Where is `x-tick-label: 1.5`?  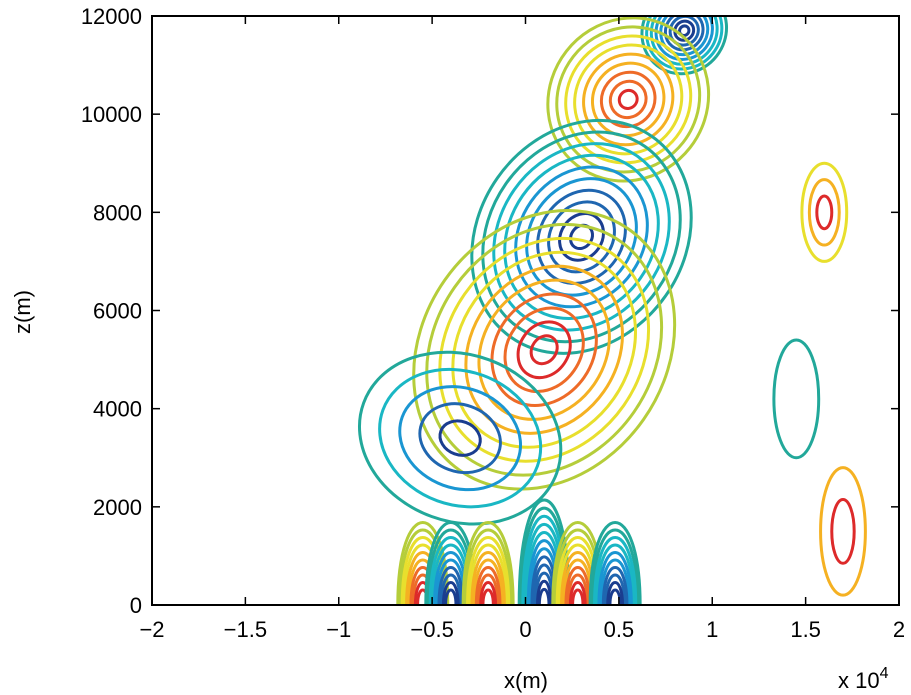 x-tick-label: 1.5 is located at coordinates (805, 629).